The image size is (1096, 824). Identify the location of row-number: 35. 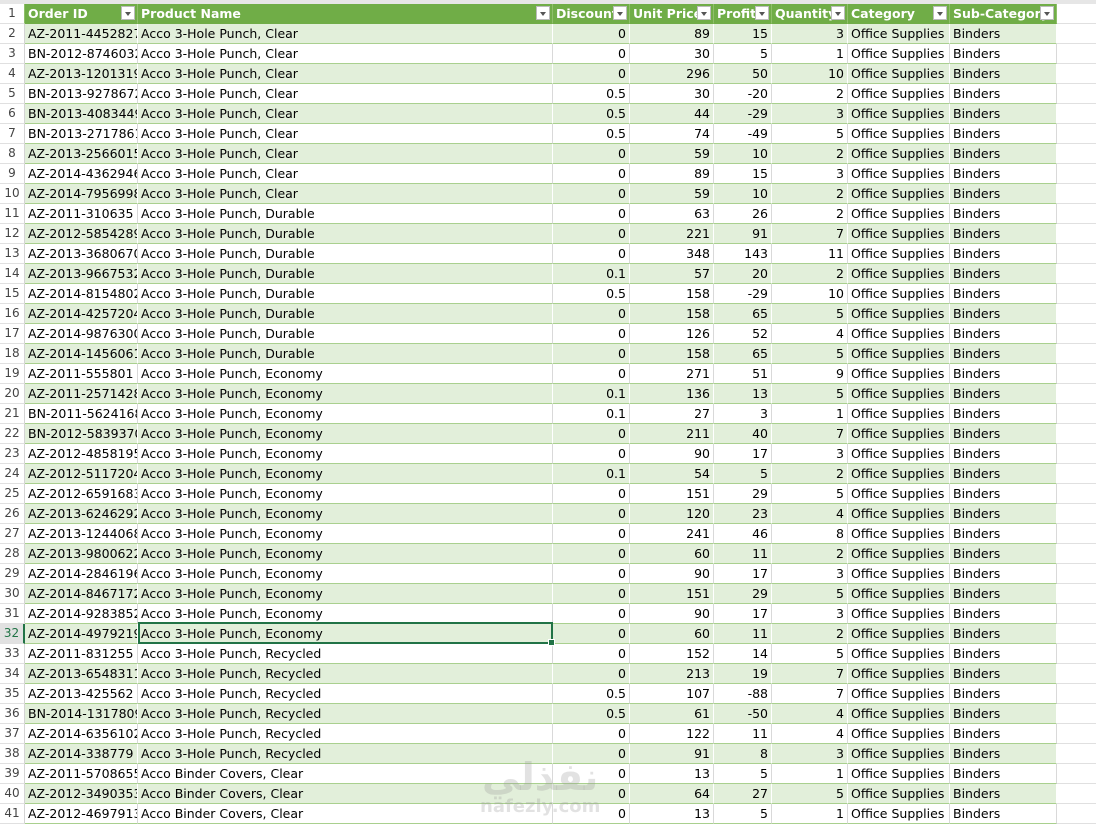
(12, 694).